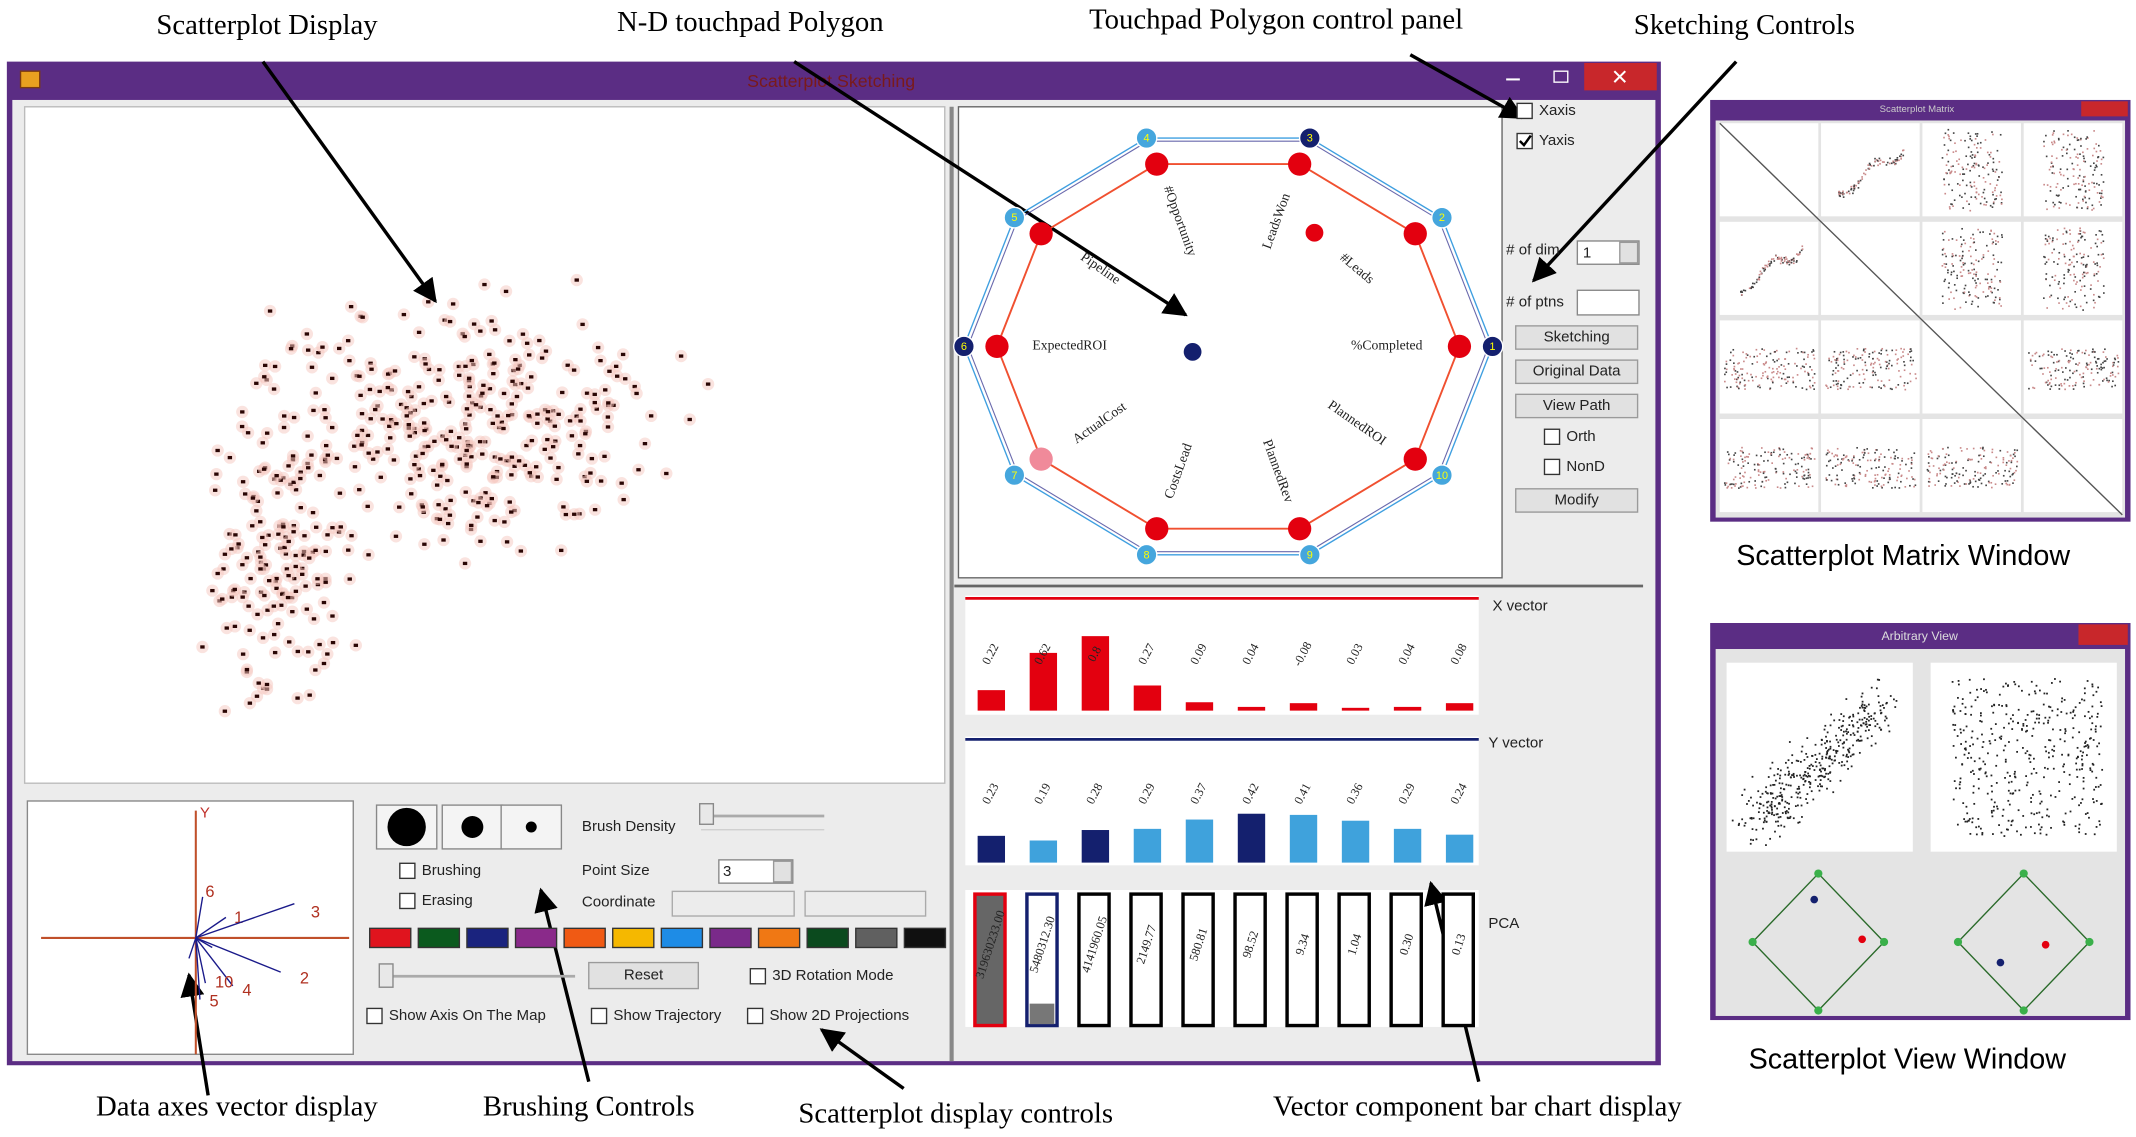  I want to click on checkbox-label: 3D Rotation Mode, so click(832, 975).